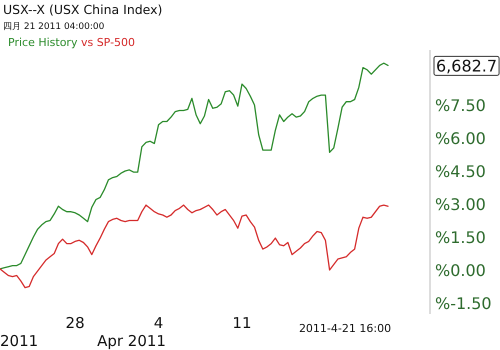  I want to click on x-tick-label: 4, so click(159, 323).